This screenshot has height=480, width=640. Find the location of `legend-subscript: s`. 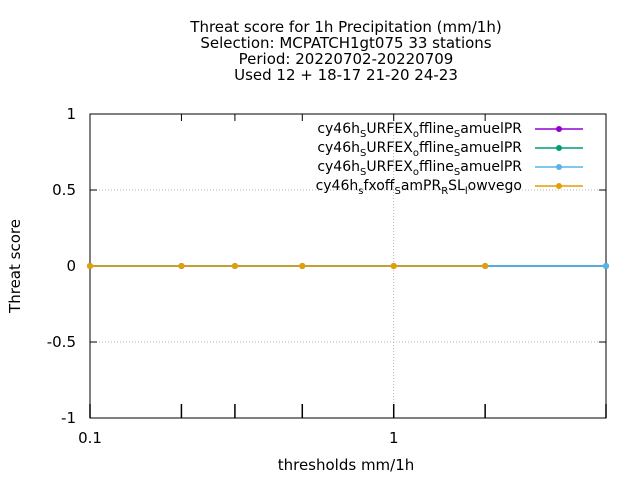

legend-subscript: s is located at coordinates (360, 191).